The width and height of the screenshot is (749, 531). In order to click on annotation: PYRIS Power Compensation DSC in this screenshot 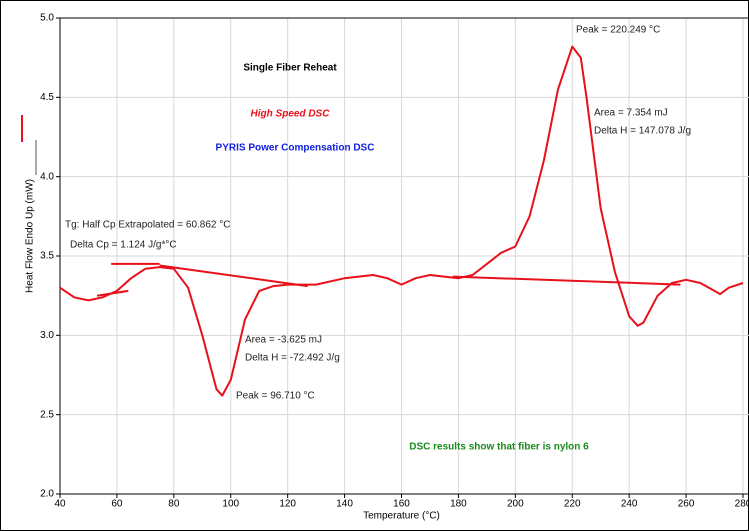, I will do `click(295, 148)`.